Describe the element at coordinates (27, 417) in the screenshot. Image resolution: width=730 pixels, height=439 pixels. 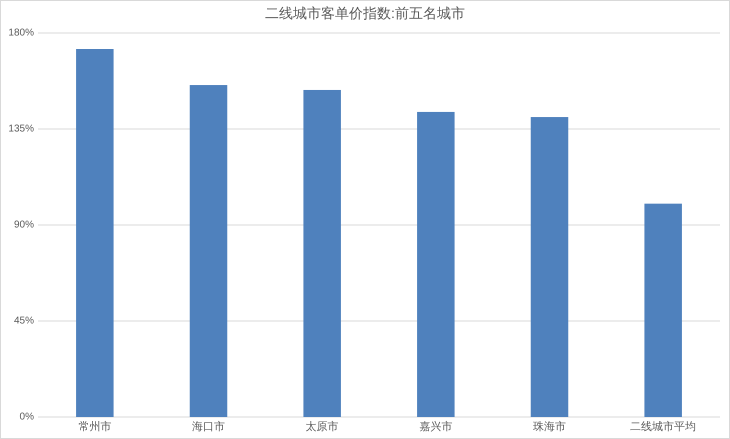
I see `y-tick-label: 0%` at that location.